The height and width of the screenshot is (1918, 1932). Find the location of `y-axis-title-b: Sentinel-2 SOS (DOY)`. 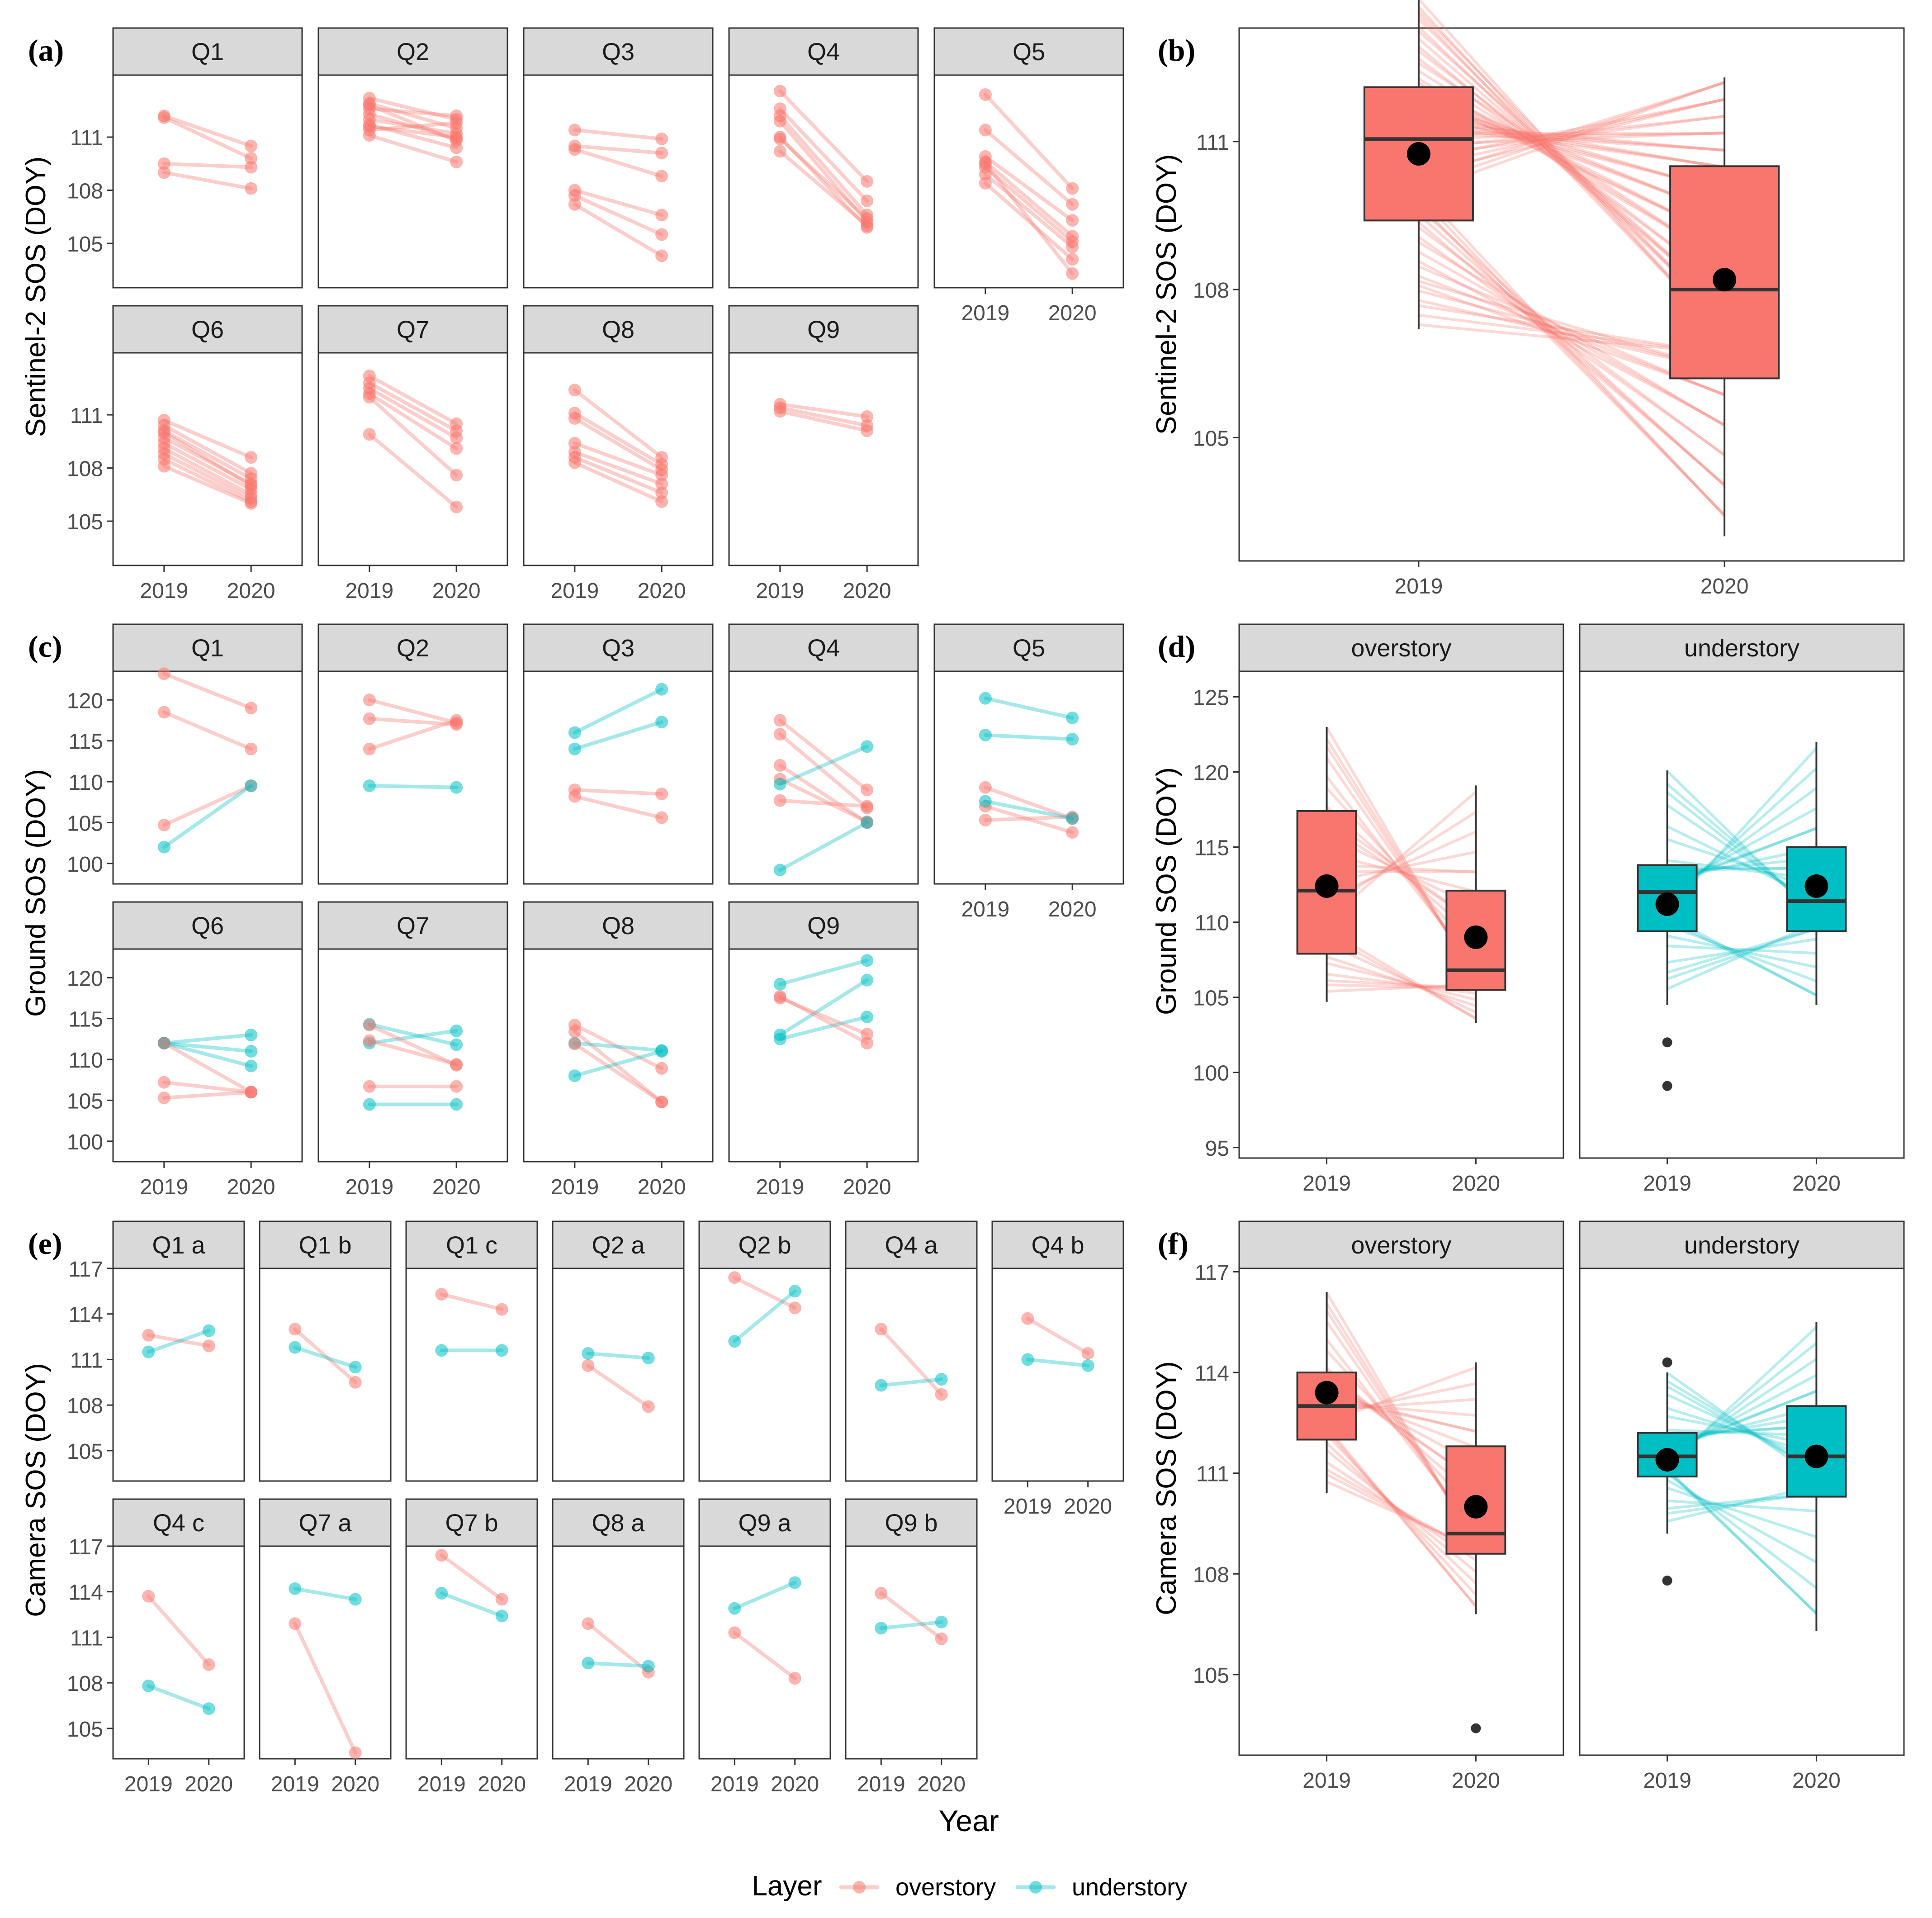

y-axis-title-b: Sentinel-2 SOS (DOY) is located at coordinates (1166, 294).